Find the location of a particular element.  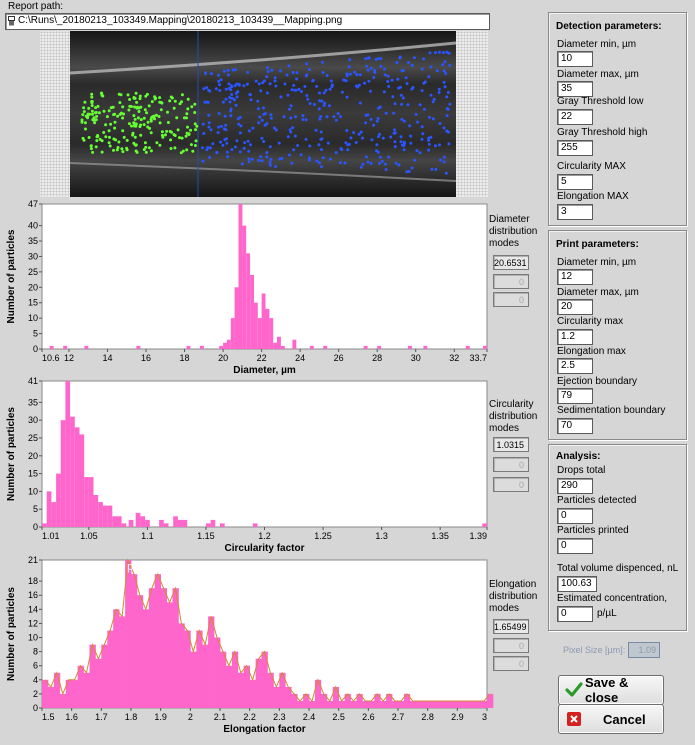

pr-circularity-input: 1.2 is located at coordinates (575, 337).